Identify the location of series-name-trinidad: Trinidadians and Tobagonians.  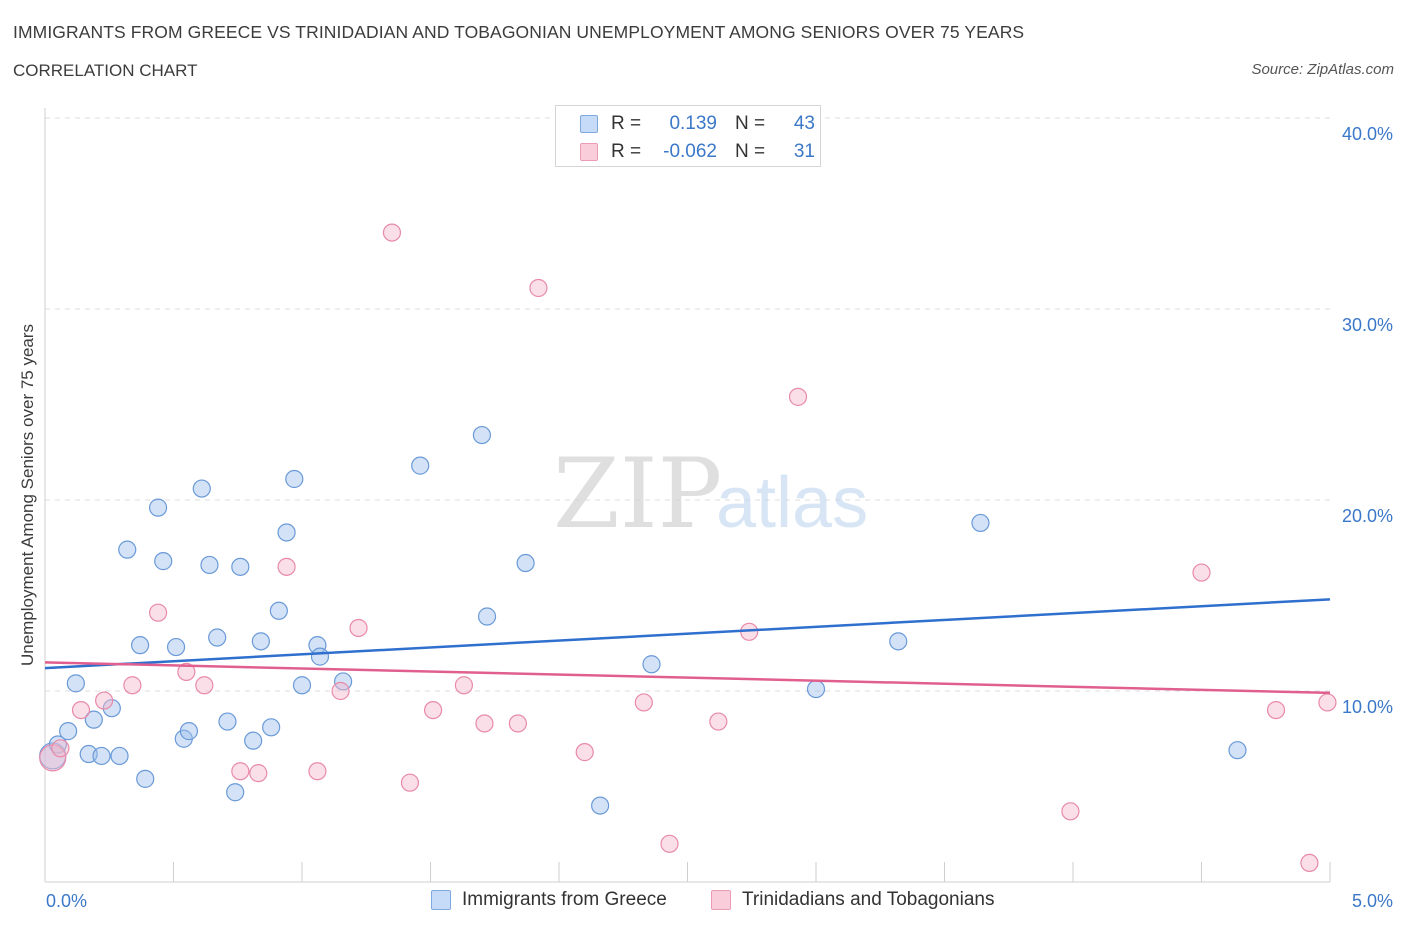
(868, 899).